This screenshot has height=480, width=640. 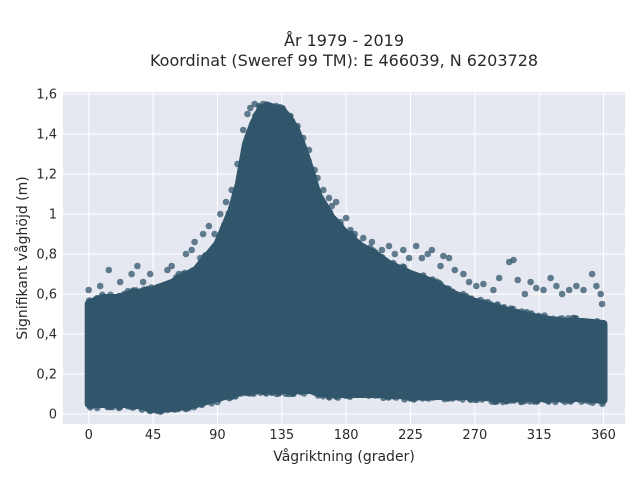 I want to click on x-tick-label: 180, so click(x=346, y=435).